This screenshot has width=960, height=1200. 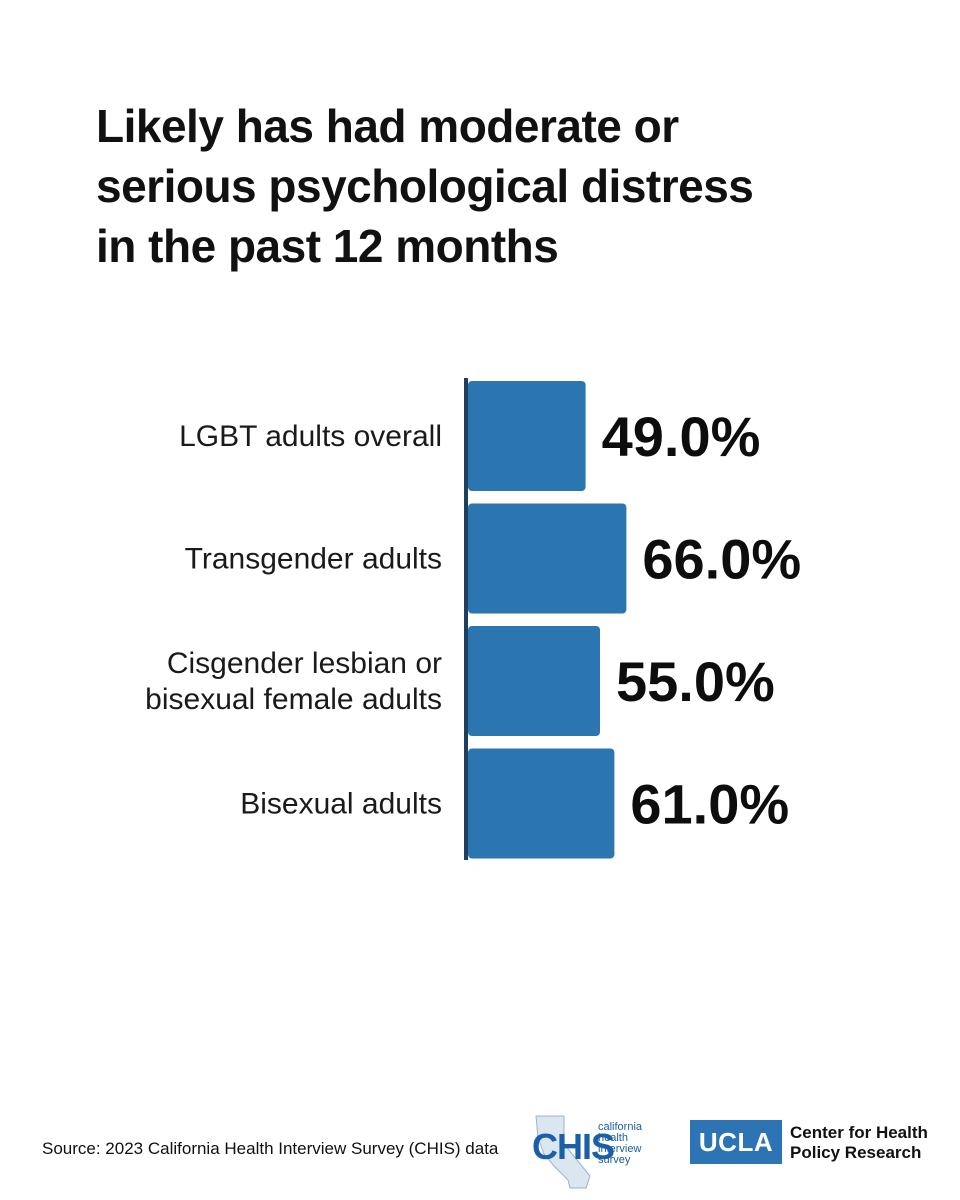 I want to click on ucla-logo-text: Center for Health Policy Research, so click(x=859, y=1143).